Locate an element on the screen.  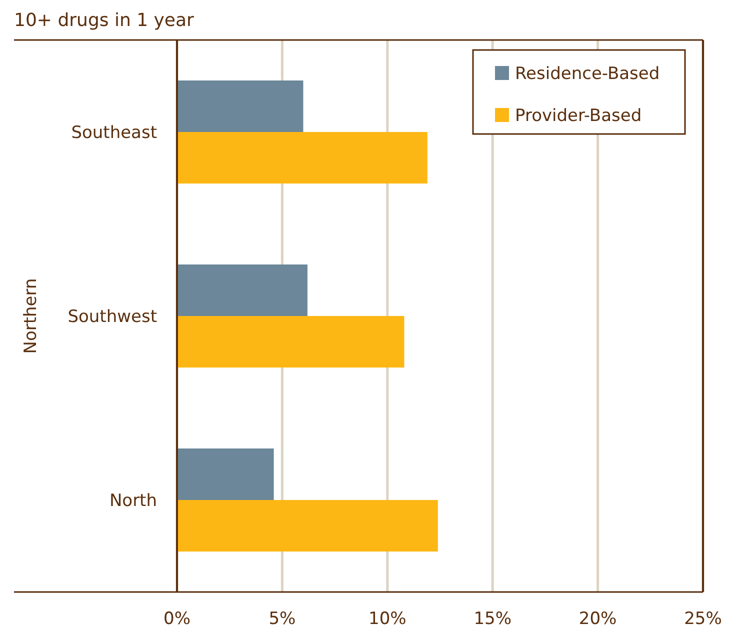
x-tick-label: 15% is located at coordinates (493, 619).